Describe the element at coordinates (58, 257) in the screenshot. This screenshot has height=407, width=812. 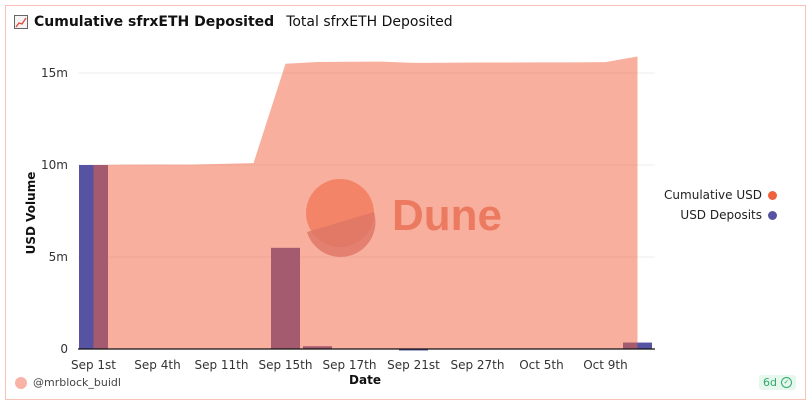
I see `y-tick-label: 5m` at that location.